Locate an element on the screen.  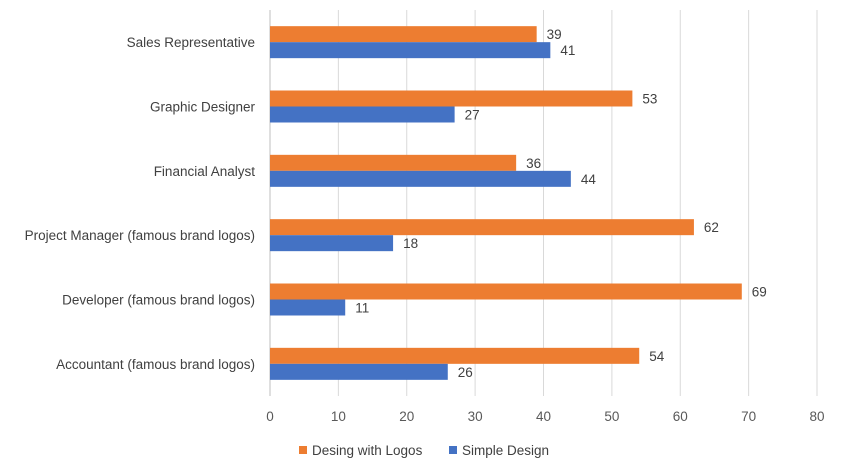
legend: Desing with Logos Simple Design is located at coordinates (424, 450).